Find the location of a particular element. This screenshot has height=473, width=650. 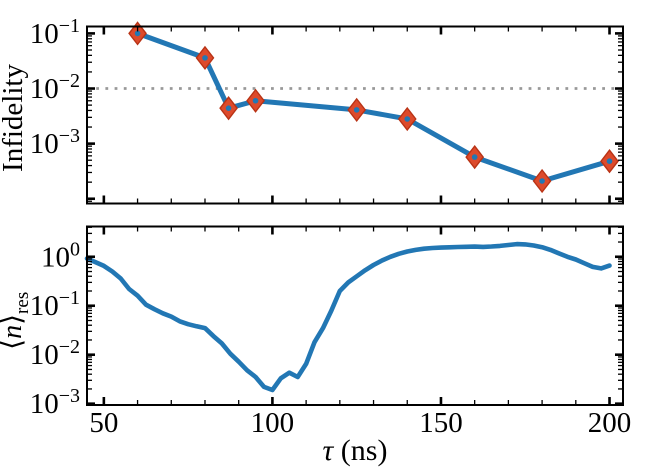

y-tick-label: 10⁻² is located at coordinates (55, 87).